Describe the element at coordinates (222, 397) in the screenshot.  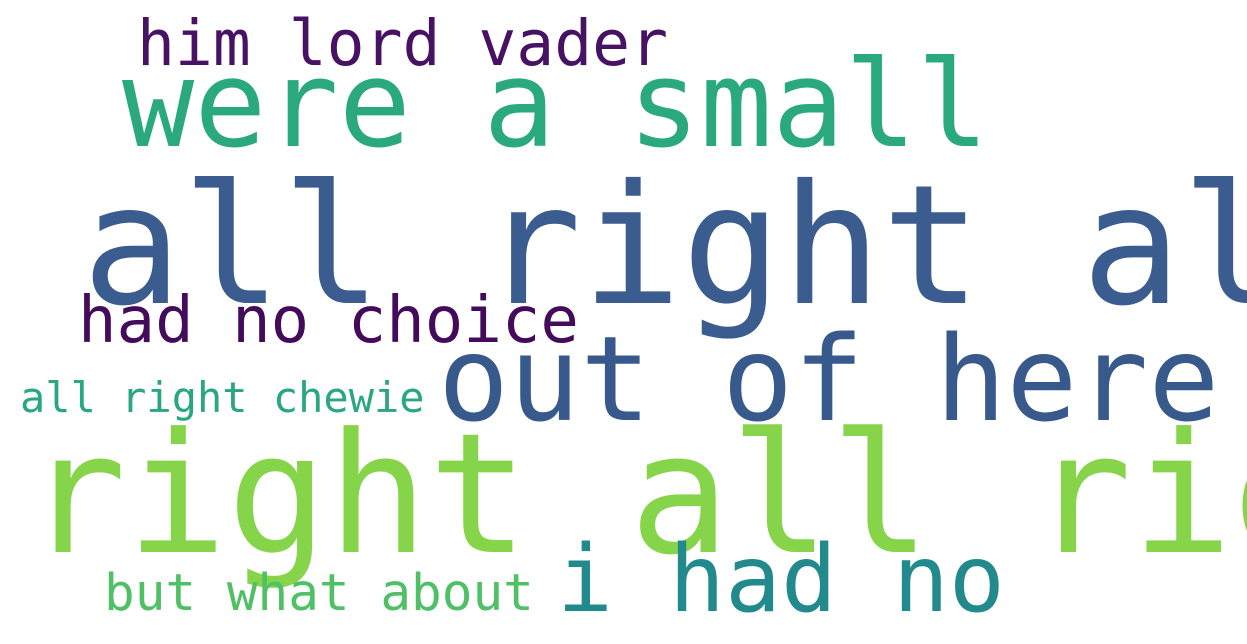
I see `word-all-right-chewie: all right chewie` at that location.